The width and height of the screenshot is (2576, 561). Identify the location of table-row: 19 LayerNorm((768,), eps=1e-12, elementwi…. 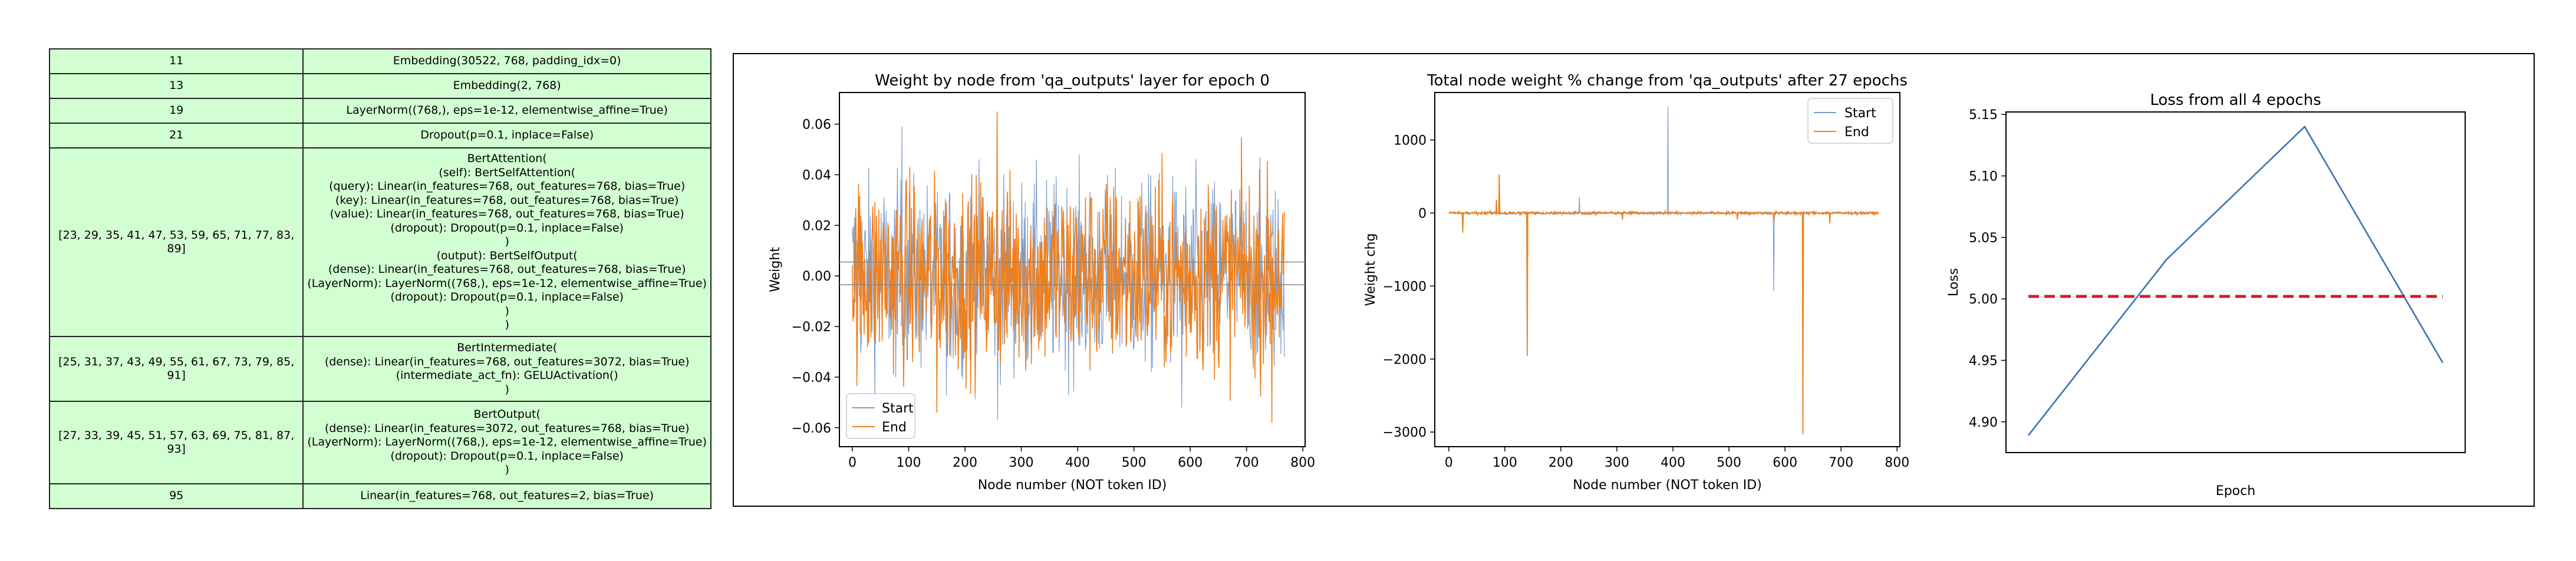
(379, 111).